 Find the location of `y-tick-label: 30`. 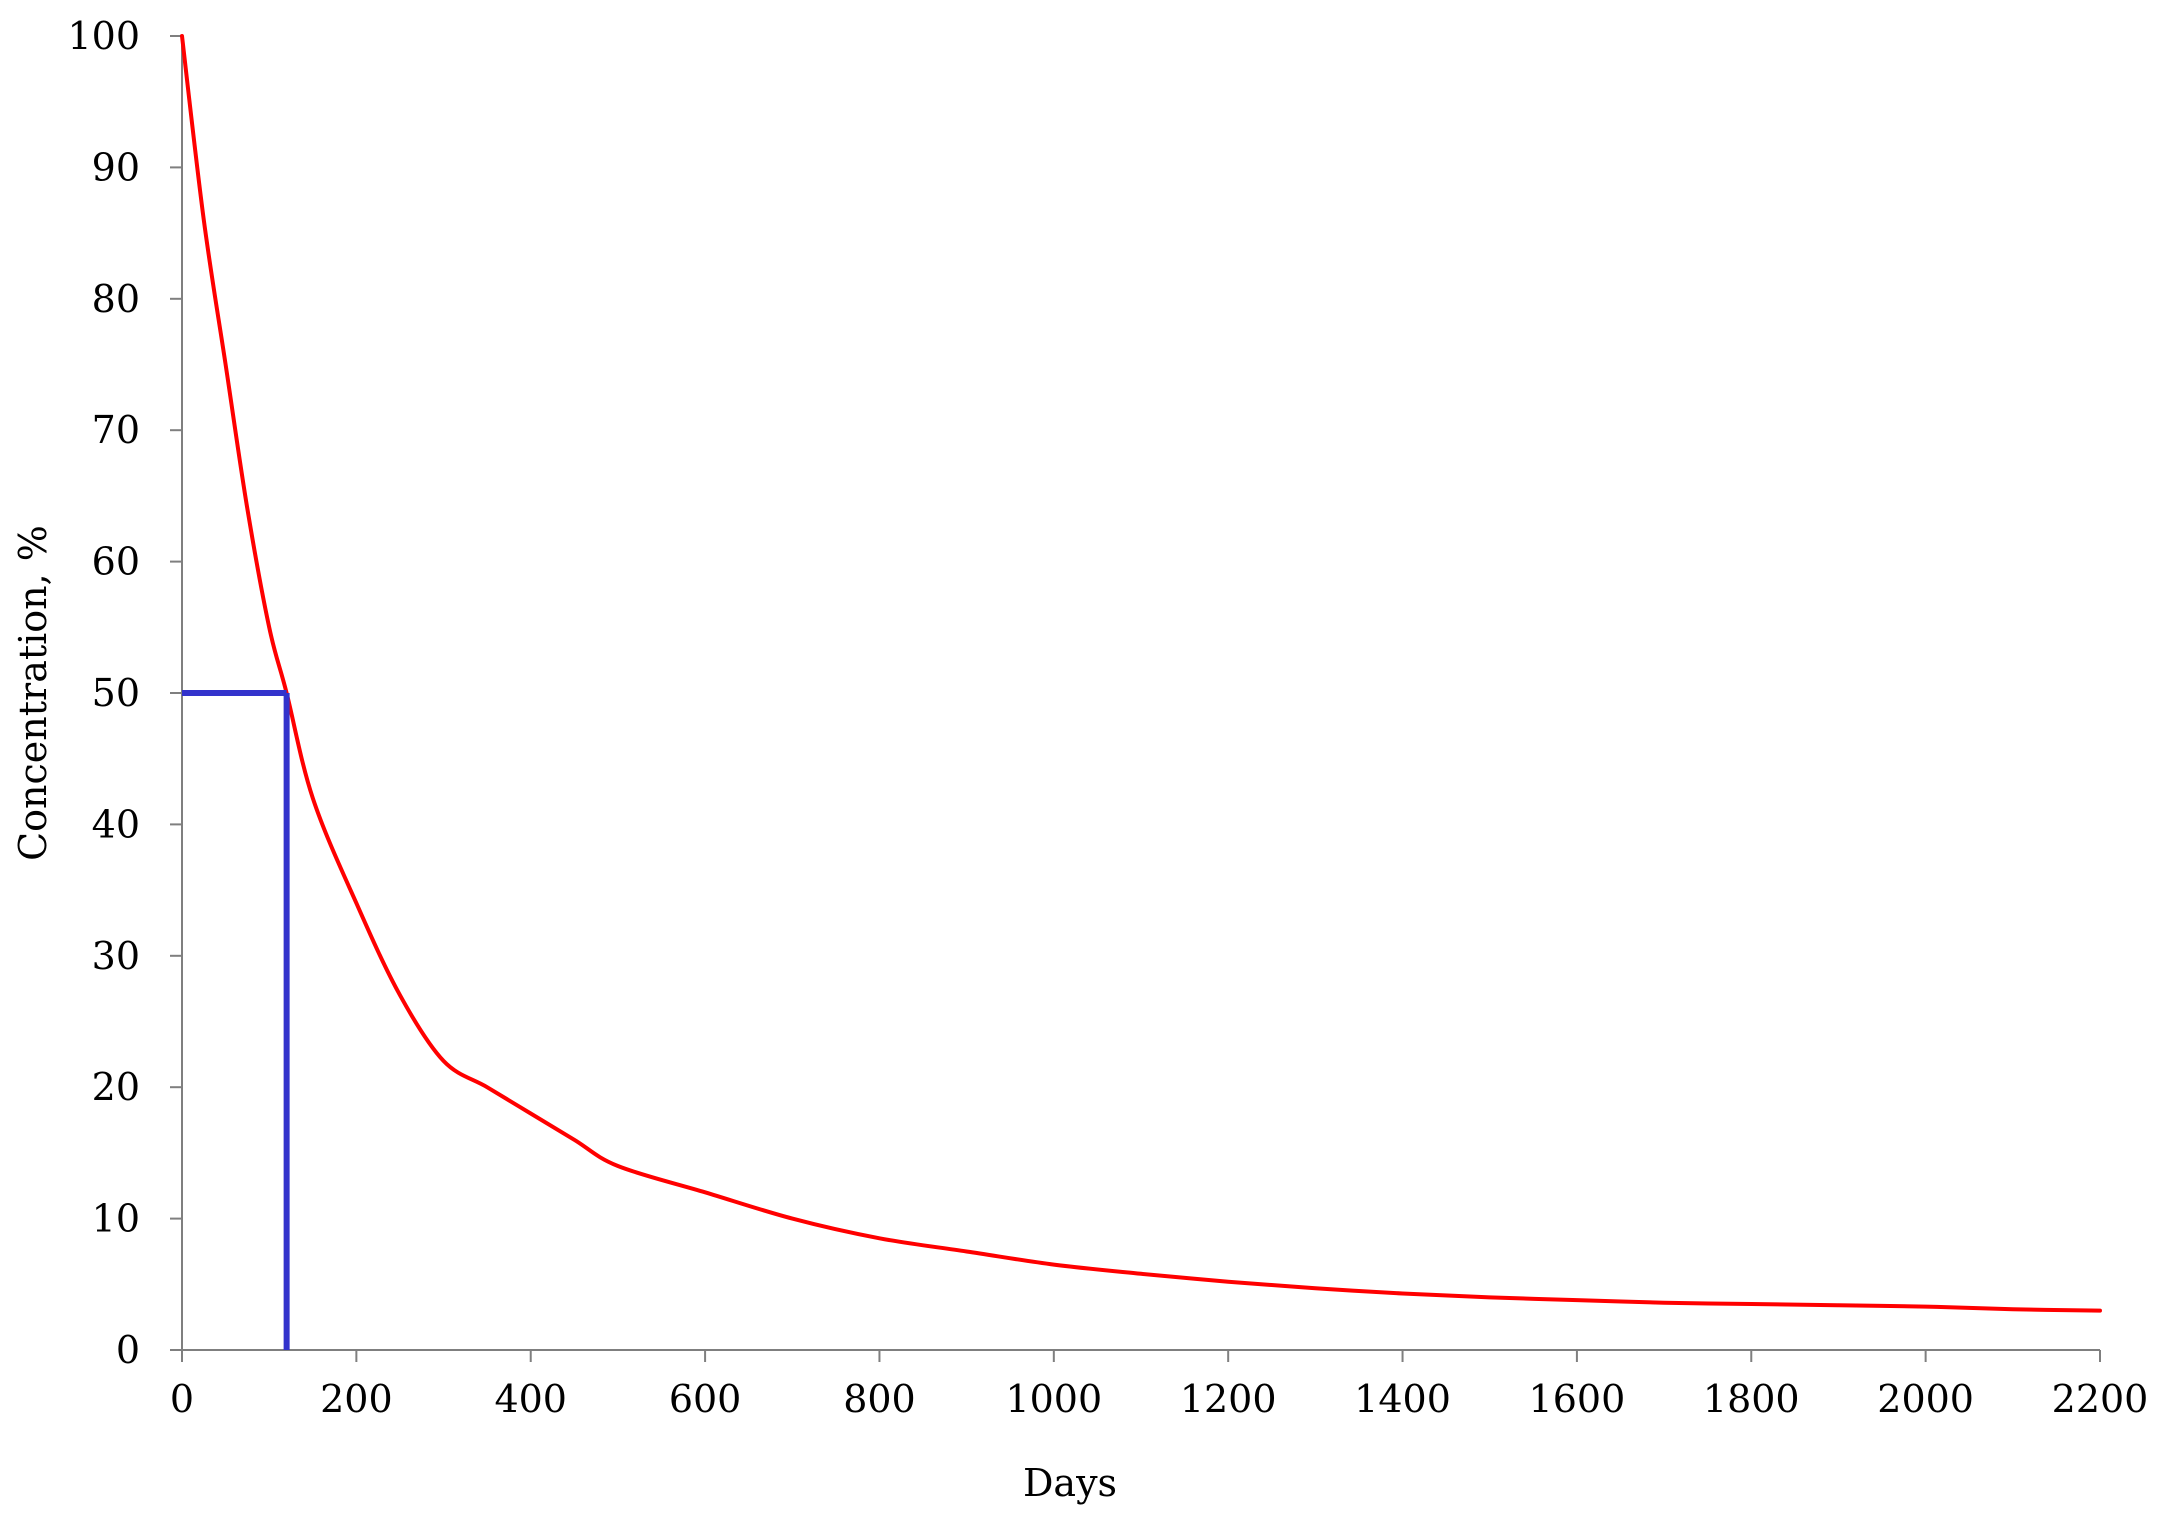

y-tick-label: 30 is located at coordinates (116, 956).